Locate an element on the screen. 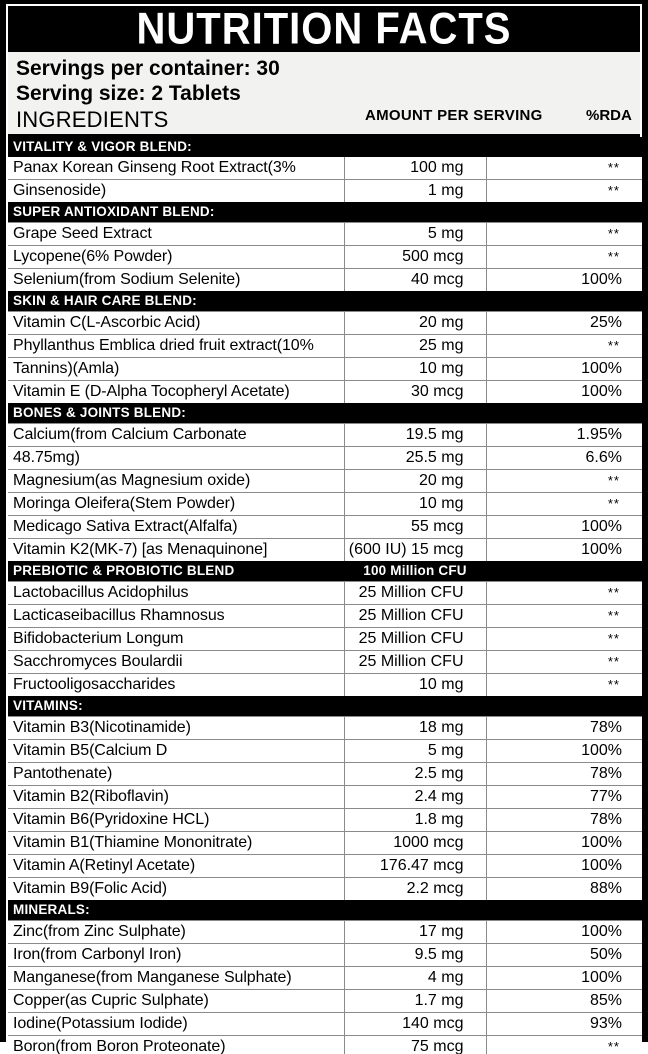 This screenshot has height=1054, width=648. ingredient-rda: 1.95% is located at coordinates (564, 435).